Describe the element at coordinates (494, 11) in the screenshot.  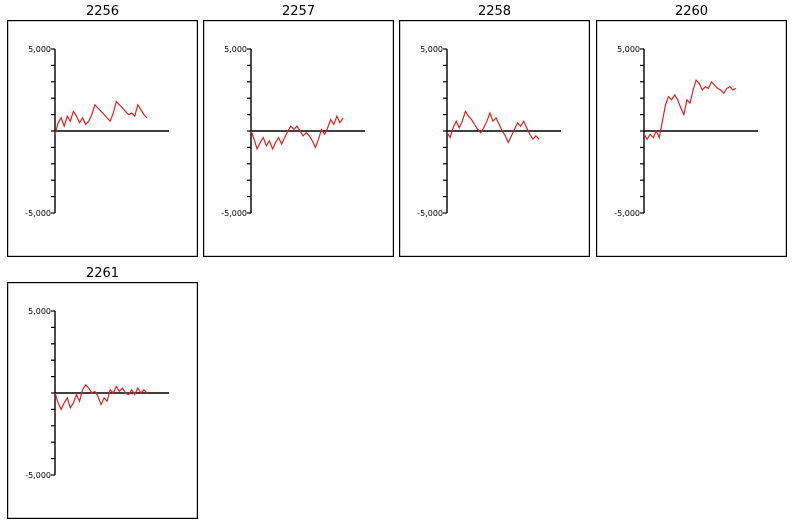
I see `chart-title: 2258` at that location.